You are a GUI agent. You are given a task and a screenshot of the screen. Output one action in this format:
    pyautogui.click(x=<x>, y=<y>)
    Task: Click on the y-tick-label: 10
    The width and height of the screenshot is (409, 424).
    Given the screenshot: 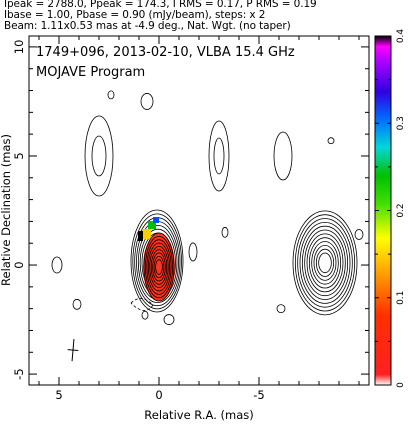 What is the action you would take?
    pyautogui.click(x=19, y=47)
    